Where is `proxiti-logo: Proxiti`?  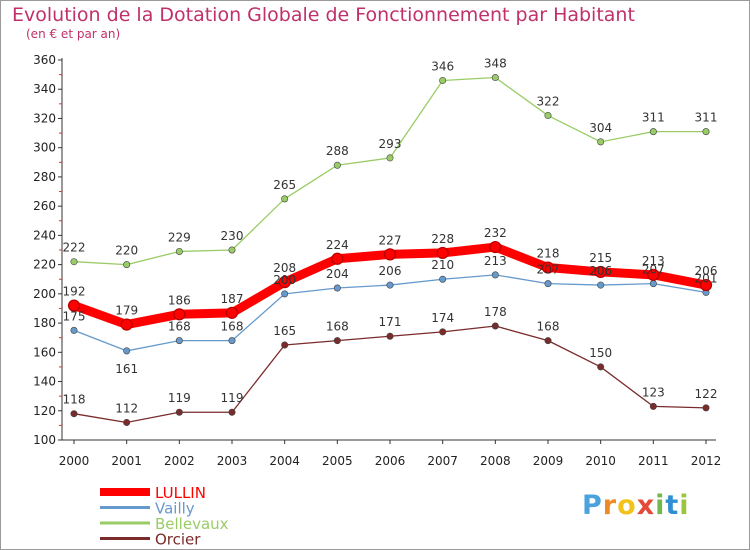 proxiti-logo: Proxiti is located at coordinates (636, 505).